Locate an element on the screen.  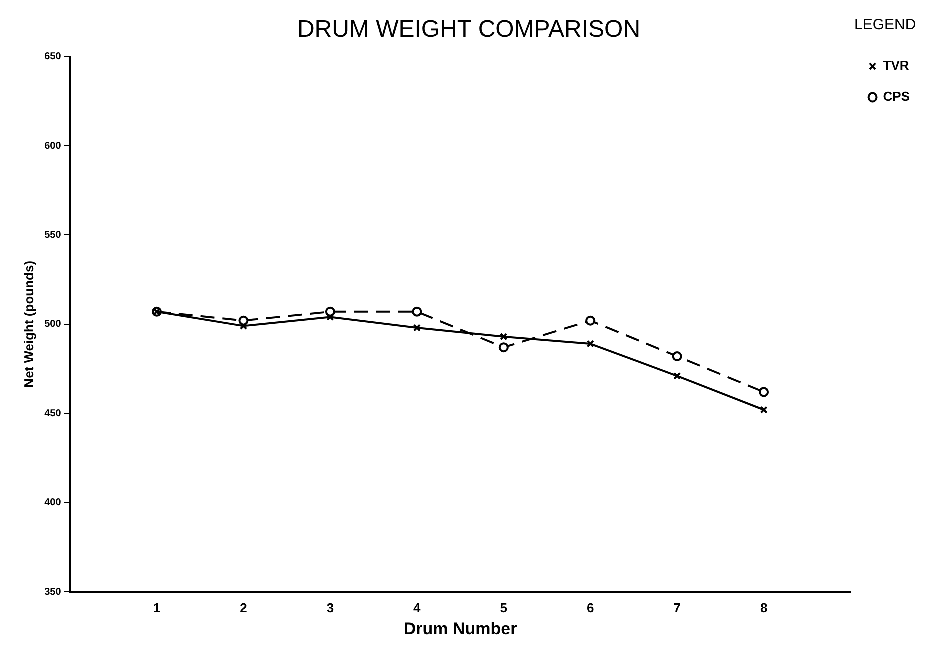
x-tick-label: 8 is located at coordinates (764, 608).